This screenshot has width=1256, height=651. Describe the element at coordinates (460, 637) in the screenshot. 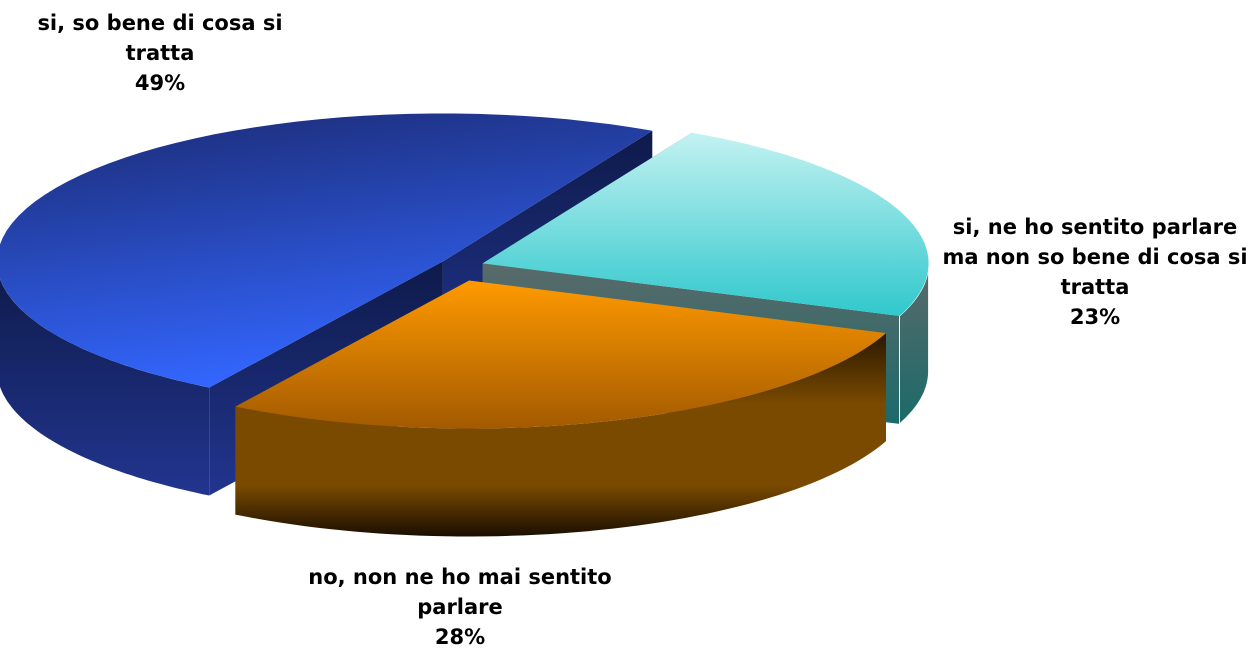

I see `value-label: 28%` at that location.